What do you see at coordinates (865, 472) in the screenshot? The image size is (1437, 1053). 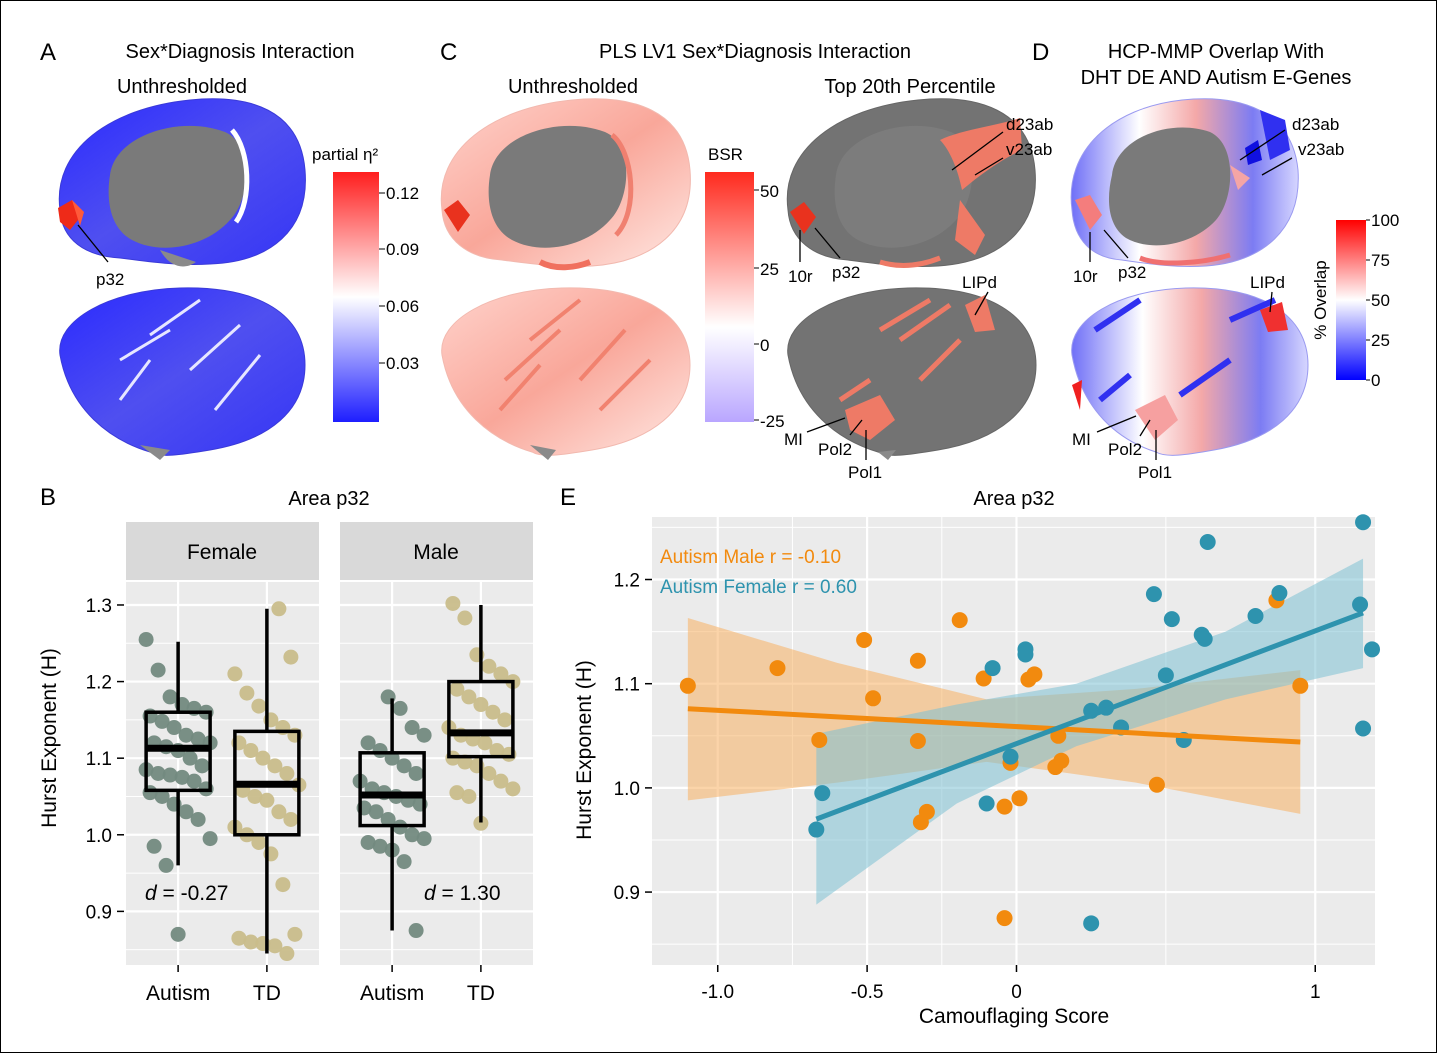 I see `label-c-pol1: Pol1` at bounding box center [865, 472].